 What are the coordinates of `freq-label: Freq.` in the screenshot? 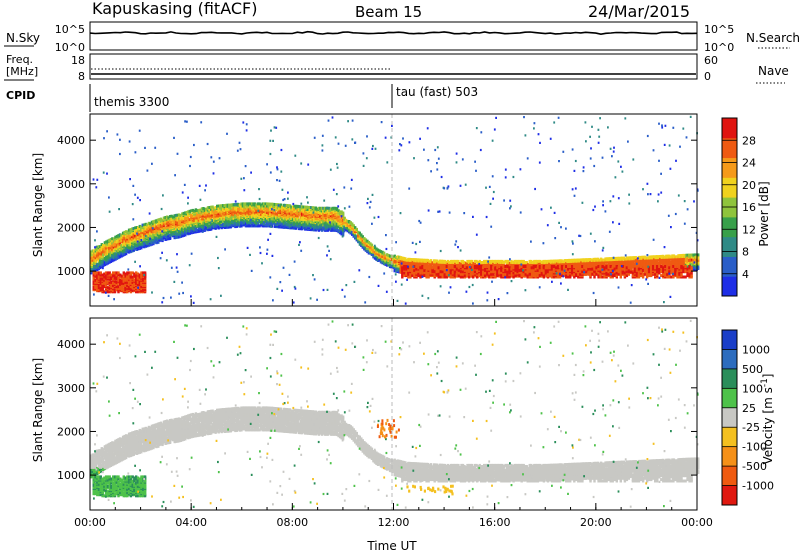 It's located at (19, 59).